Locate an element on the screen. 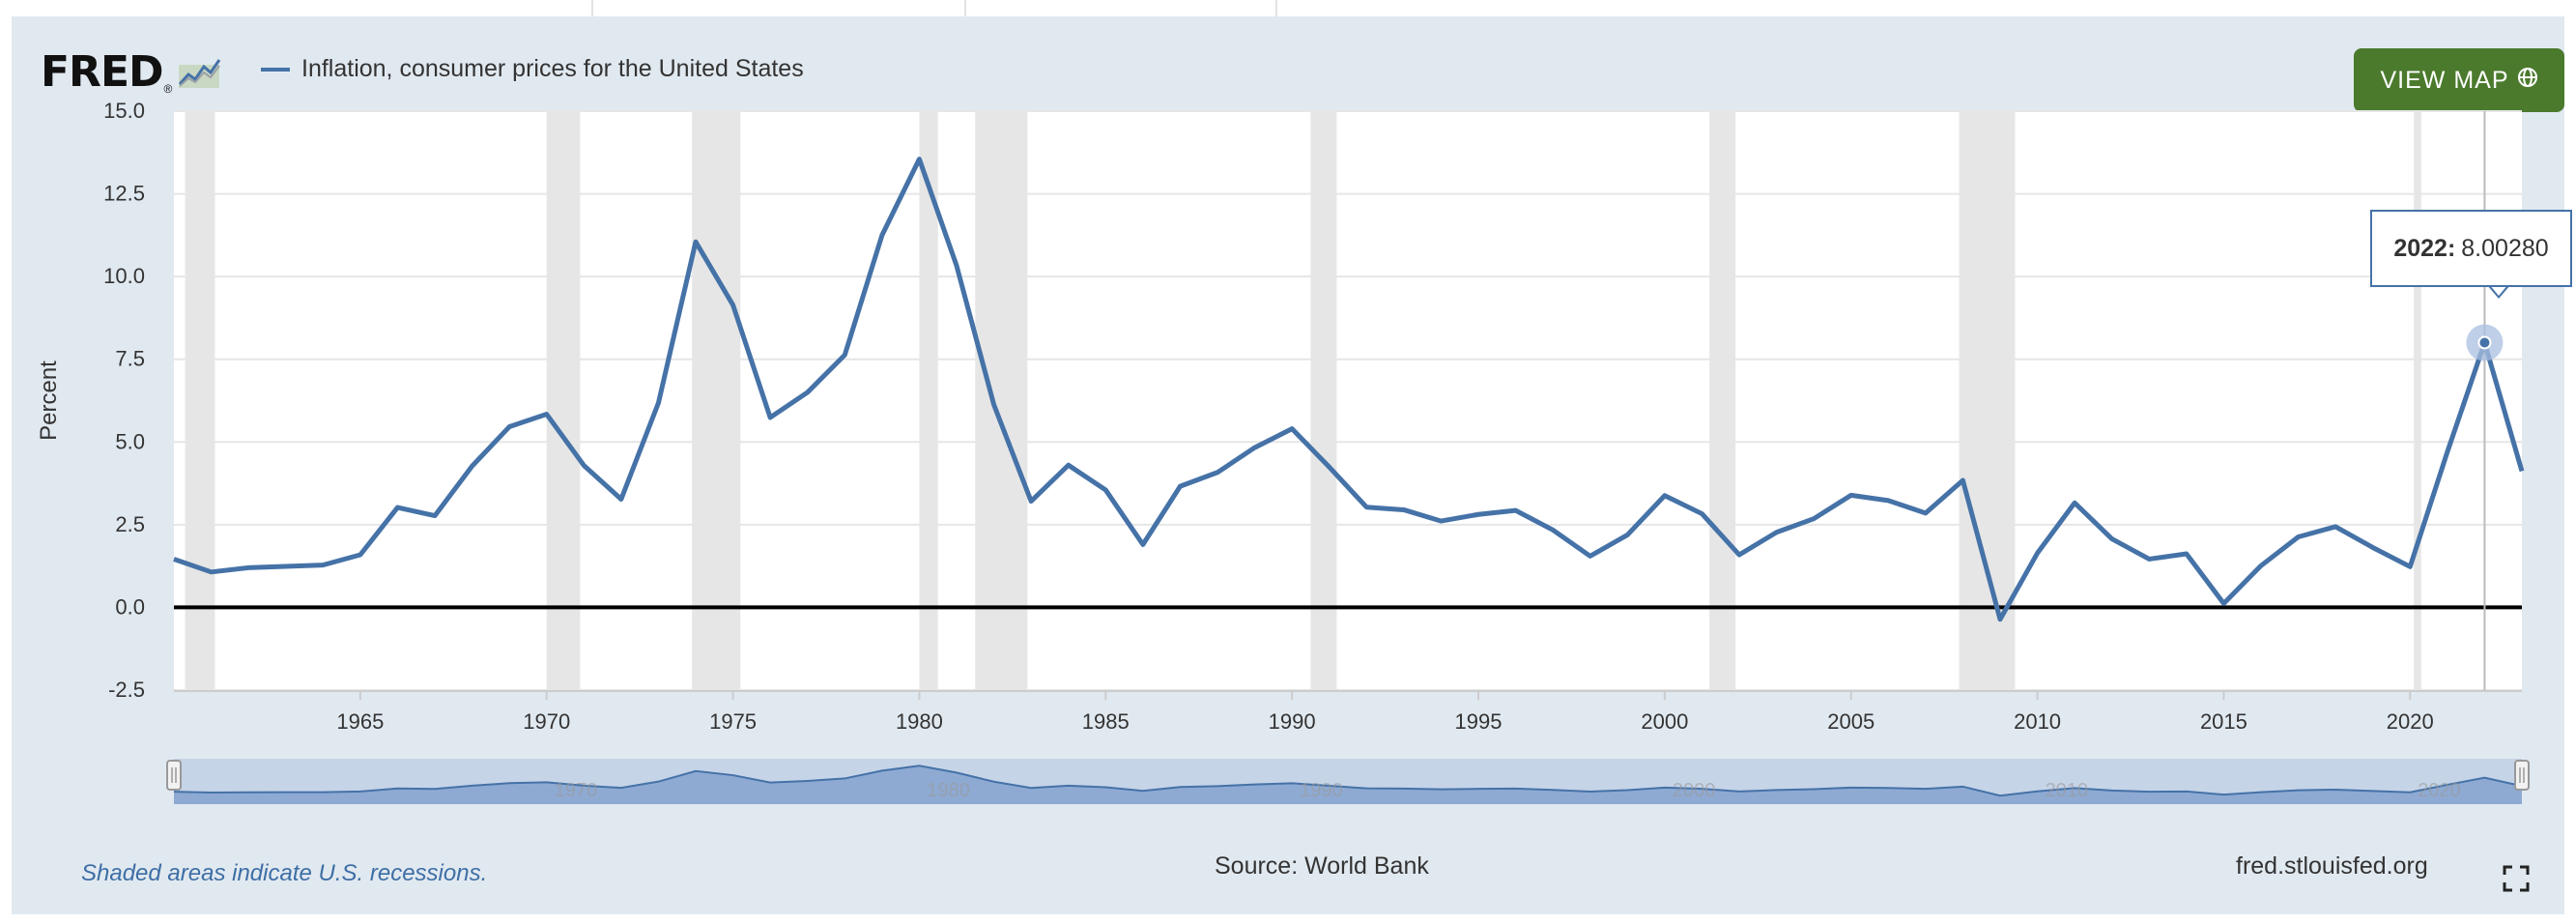 Image resolution: width=2576 pixels, height=924 pixels. fred-logo-text: FRED is located at coordinates (103, 72).